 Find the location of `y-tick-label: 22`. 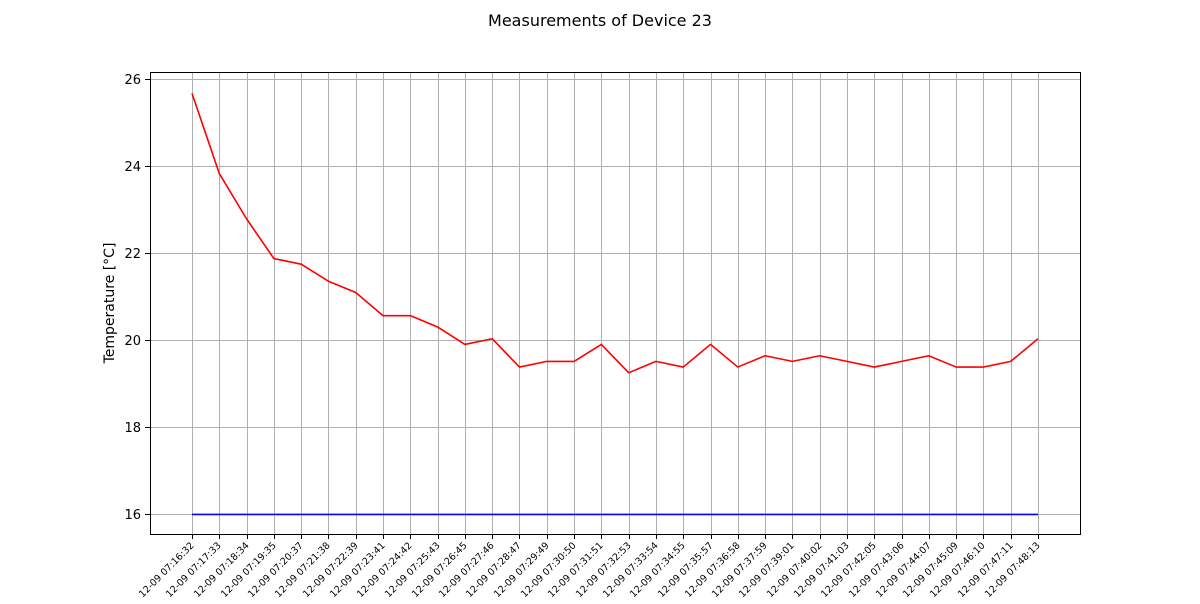

y-tick-label: 22 is located at coordinates (132, 254).